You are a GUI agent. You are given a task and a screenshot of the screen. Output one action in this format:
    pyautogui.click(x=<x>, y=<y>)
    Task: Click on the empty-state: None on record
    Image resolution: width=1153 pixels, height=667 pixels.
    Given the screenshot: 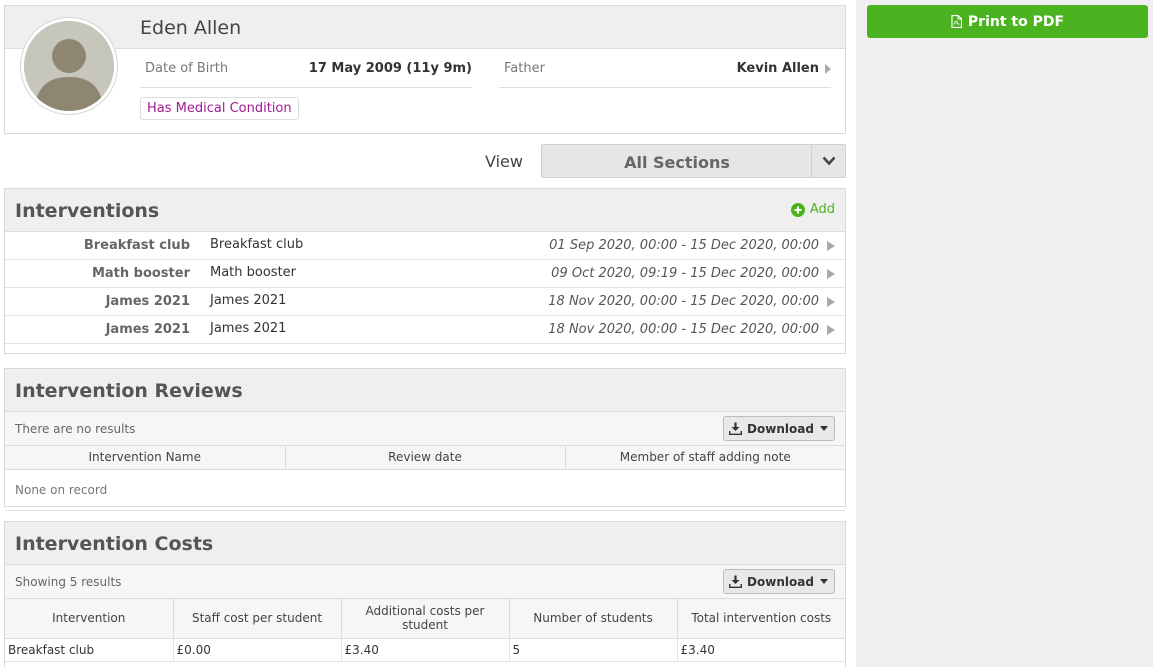 What is the action you would take?
    pyautogui.click(x=425, y=490)
    